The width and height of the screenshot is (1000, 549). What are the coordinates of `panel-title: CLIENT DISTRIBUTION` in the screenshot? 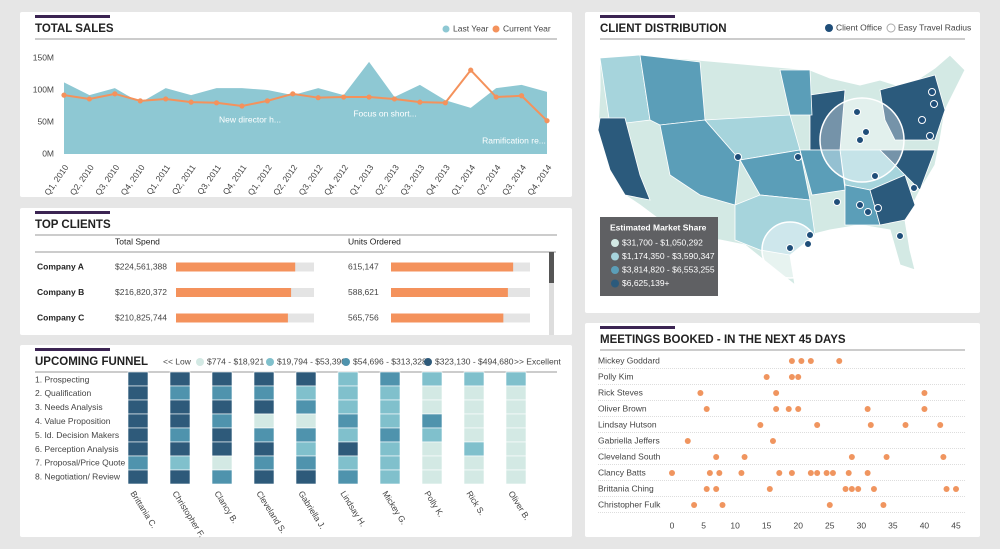 It's located at (663, 29).